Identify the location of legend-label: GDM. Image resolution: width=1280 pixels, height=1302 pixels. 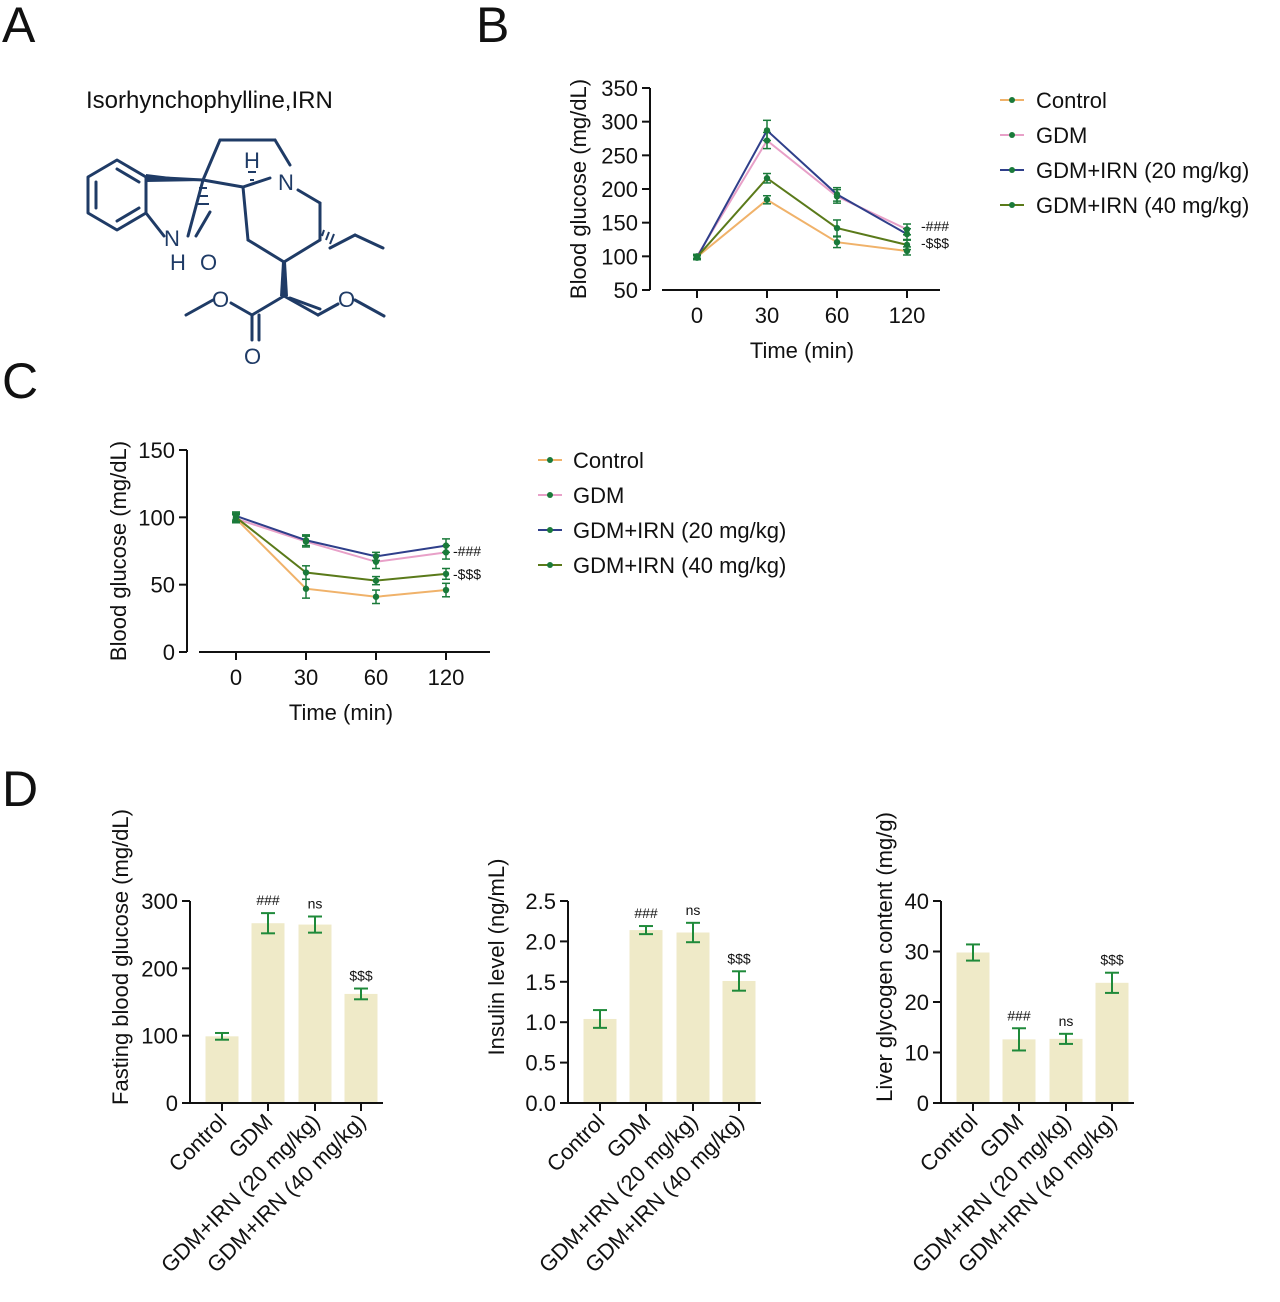
(598, 495).